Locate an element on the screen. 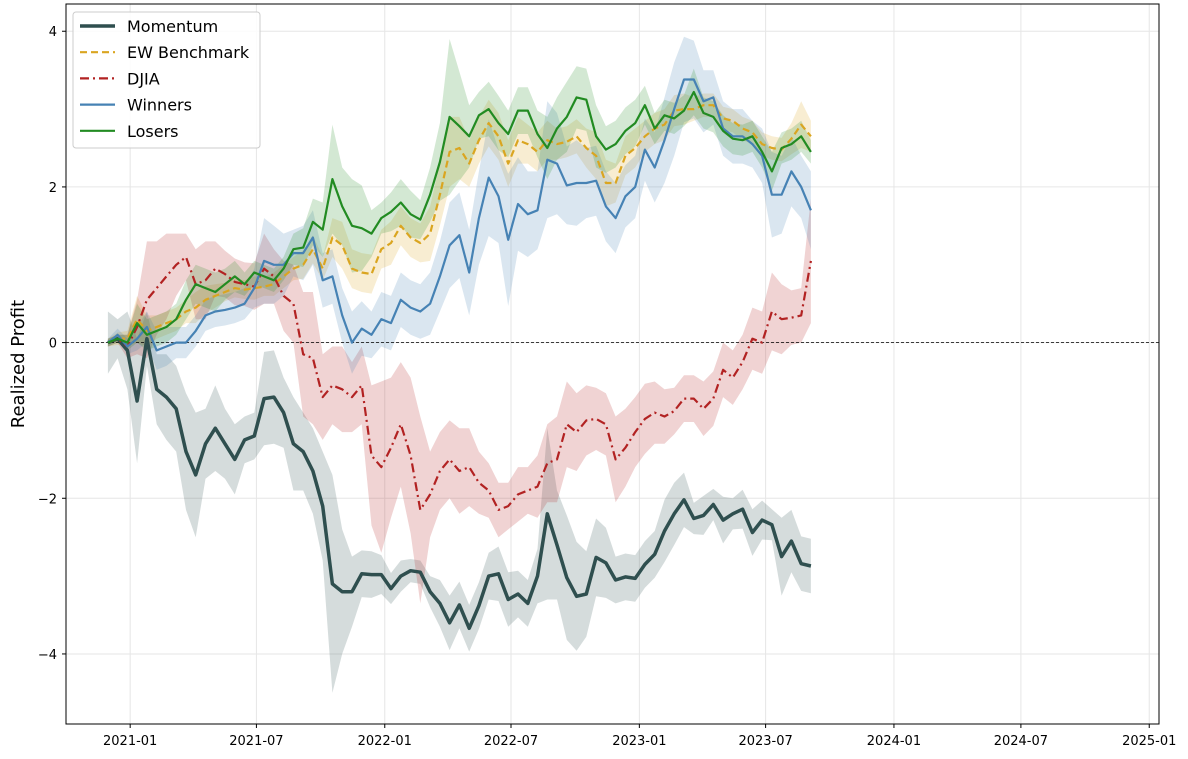  y-tick-label: −4 is located at coordinates (47, 655).